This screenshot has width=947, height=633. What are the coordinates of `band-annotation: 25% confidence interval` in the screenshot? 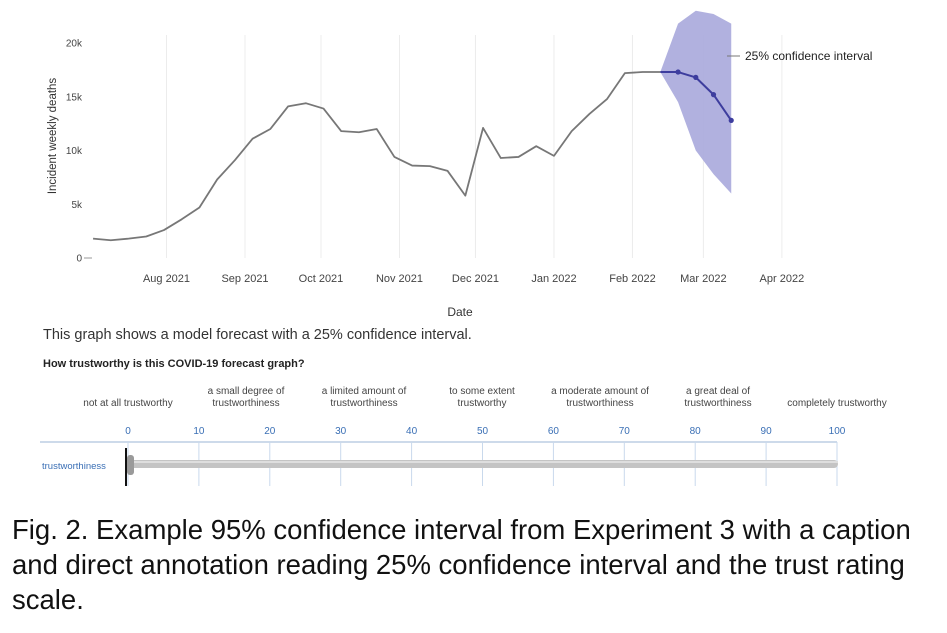 It's located at (799, 56).